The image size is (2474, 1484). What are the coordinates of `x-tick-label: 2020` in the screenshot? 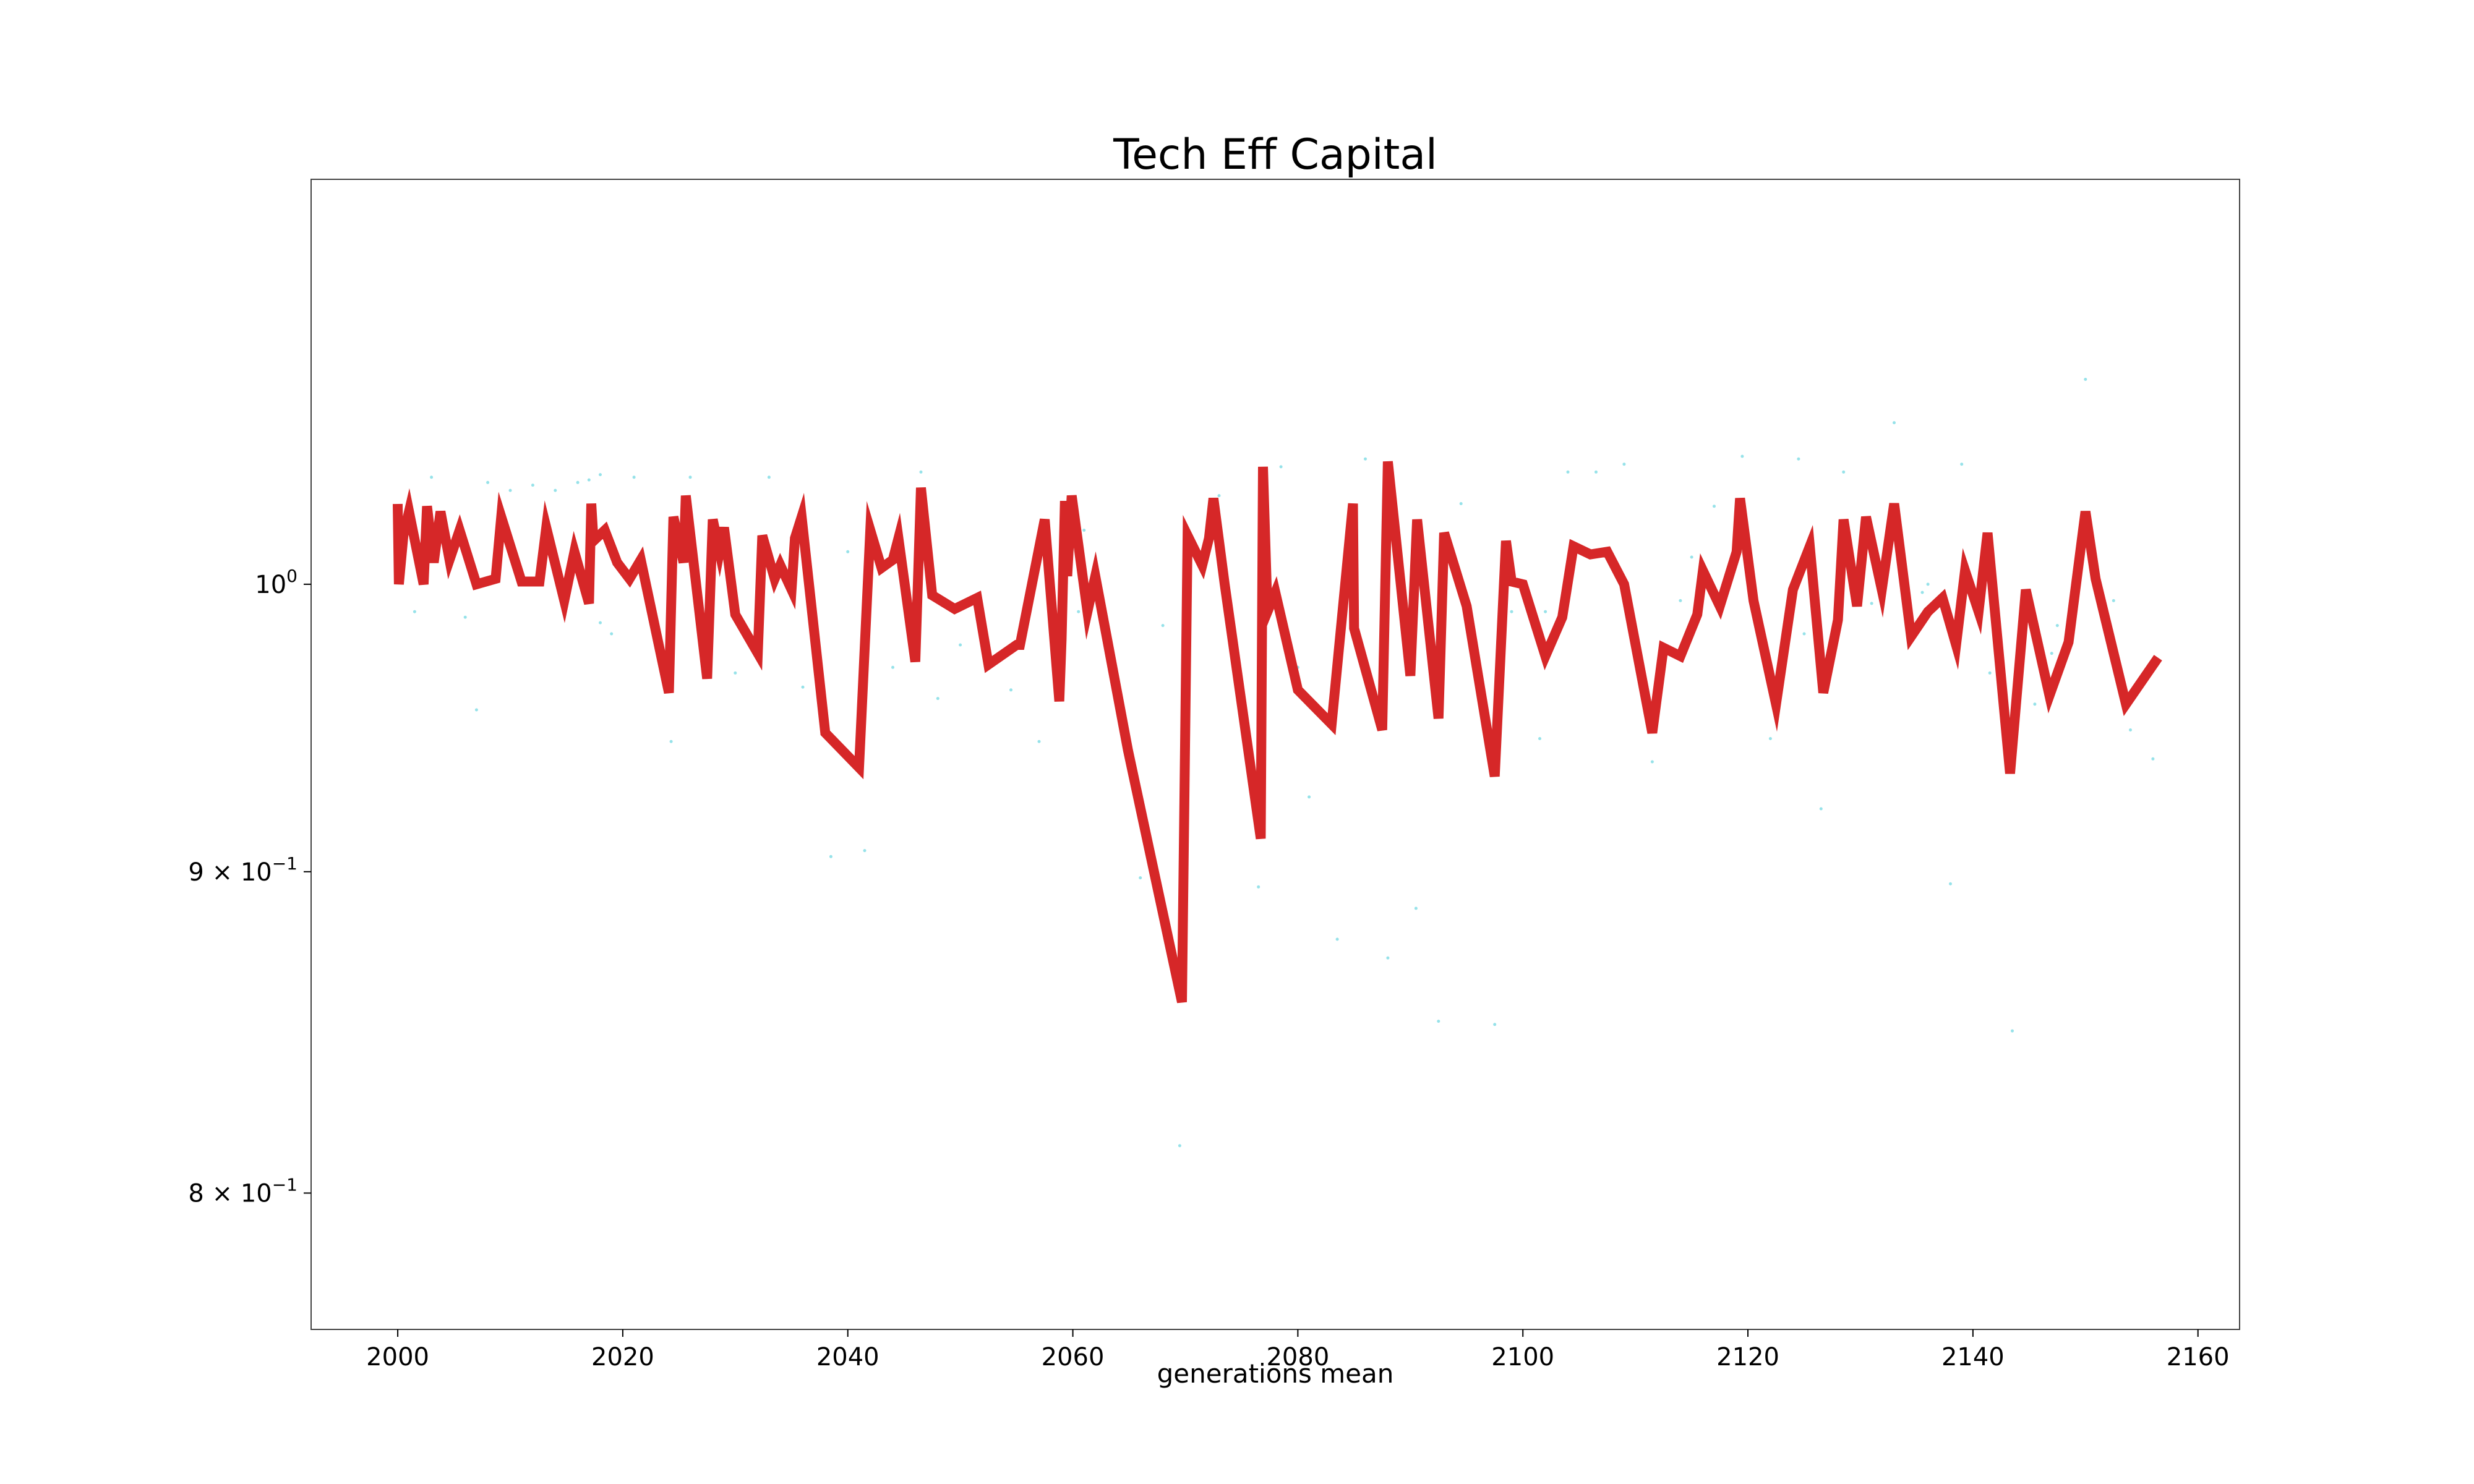 It's located at (622, 1357).